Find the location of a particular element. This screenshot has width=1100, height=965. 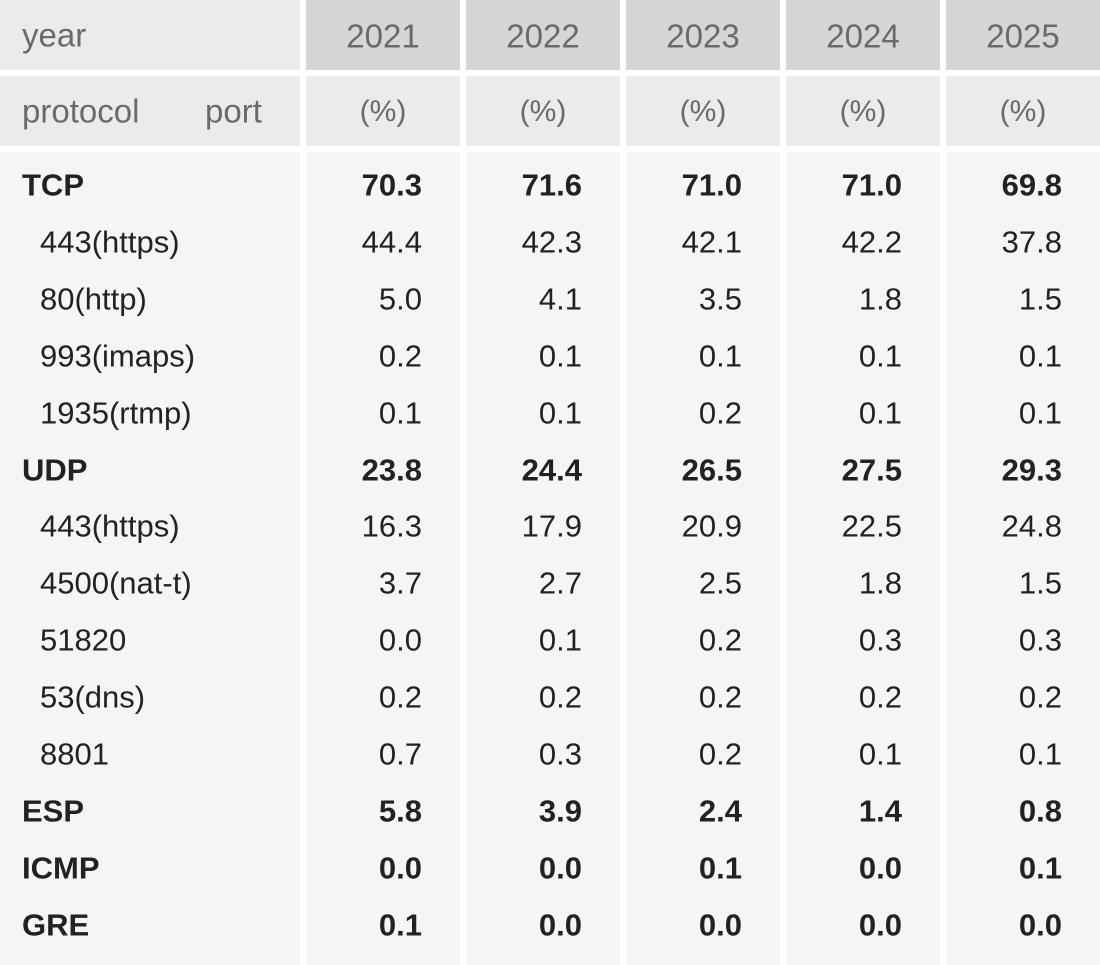

protocol-label: TCP is located at coordinates (53, 185).